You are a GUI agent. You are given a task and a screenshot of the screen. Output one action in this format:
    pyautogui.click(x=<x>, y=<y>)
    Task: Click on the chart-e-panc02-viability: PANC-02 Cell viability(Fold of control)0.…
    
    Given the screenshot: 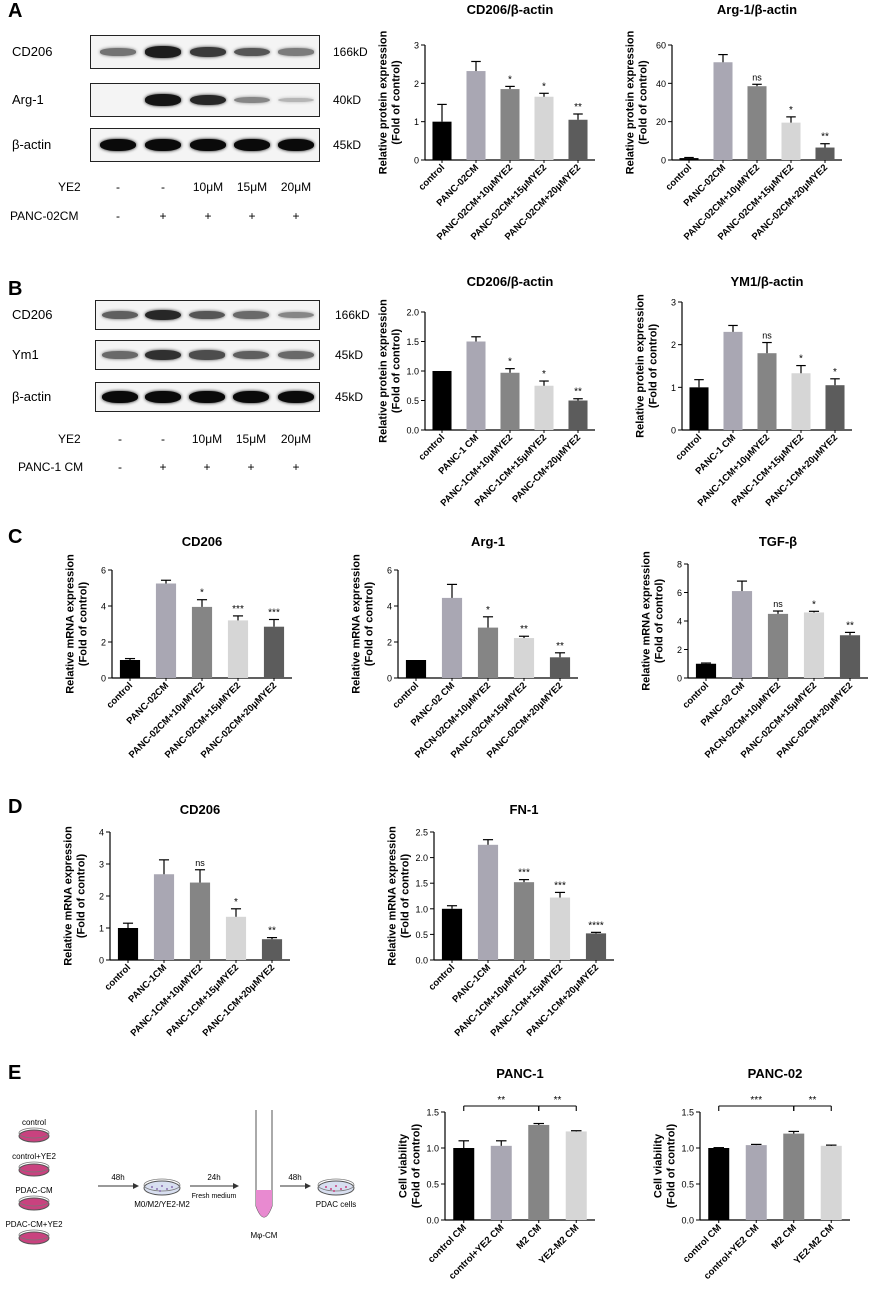 What is the action you would take?
    pyautogui.click(x=751, y=1174)
    